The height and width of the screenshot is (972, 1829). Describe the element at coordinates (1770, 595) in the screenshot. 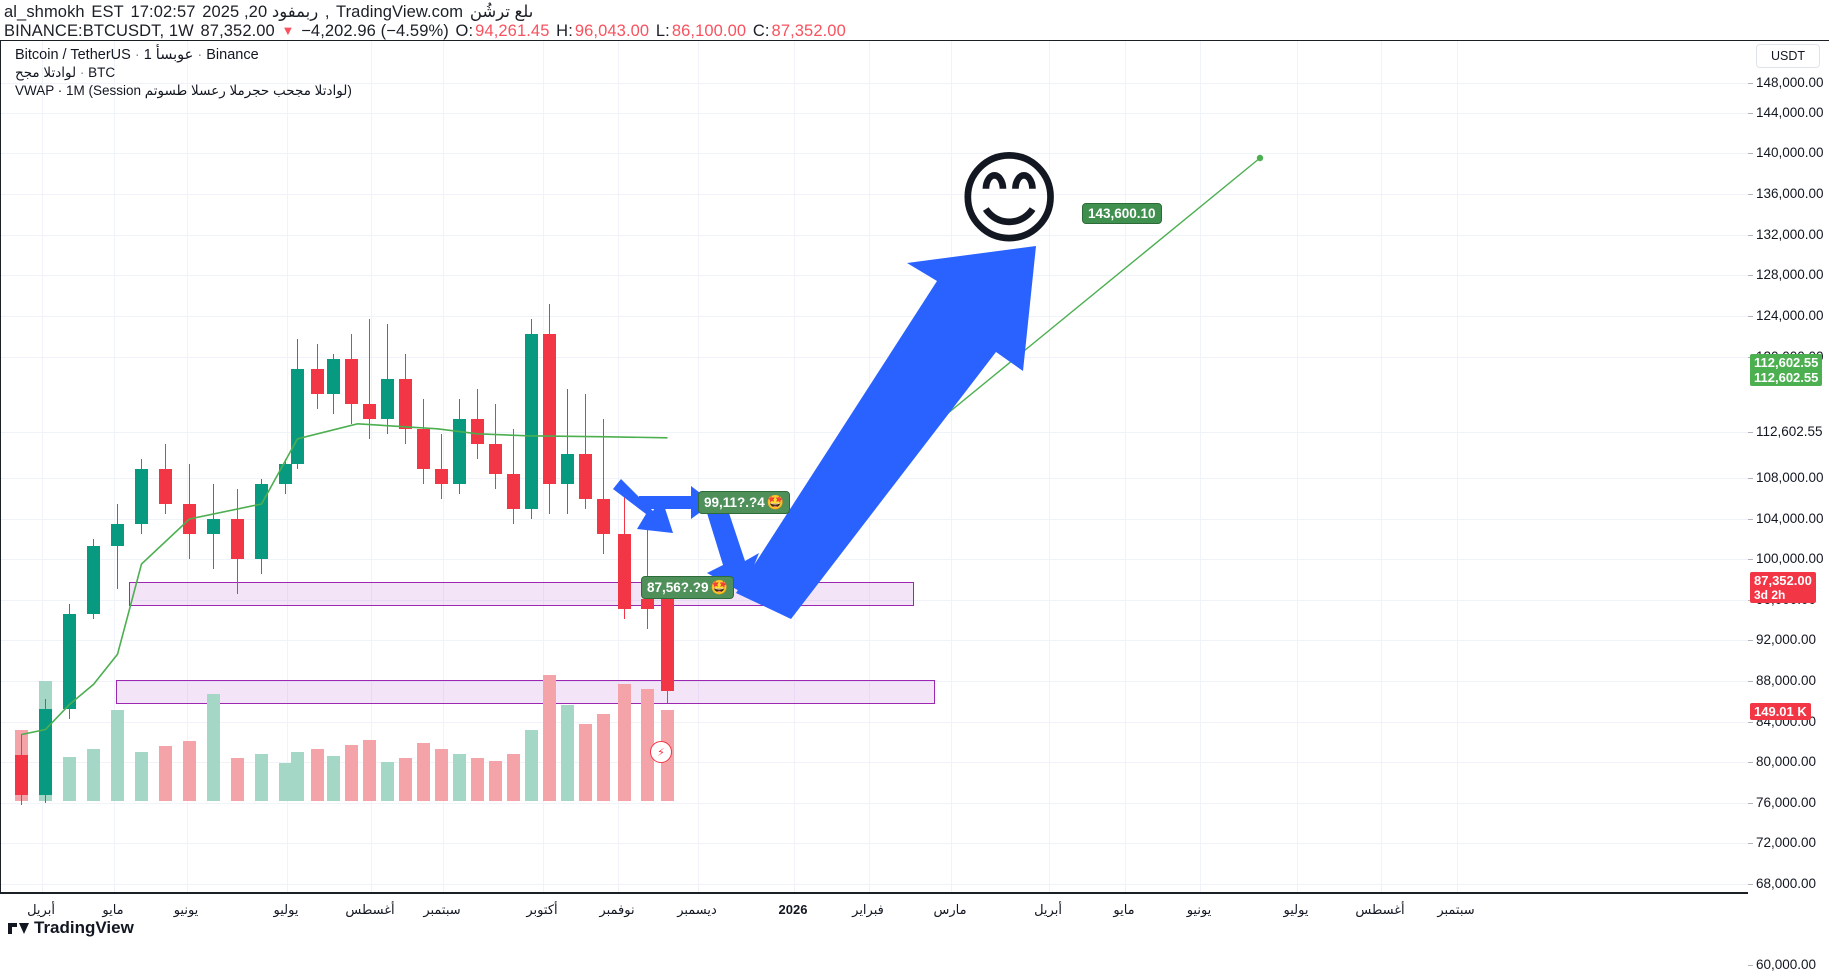

I see `last-price-badge-sub: 3d 2h` at that location.